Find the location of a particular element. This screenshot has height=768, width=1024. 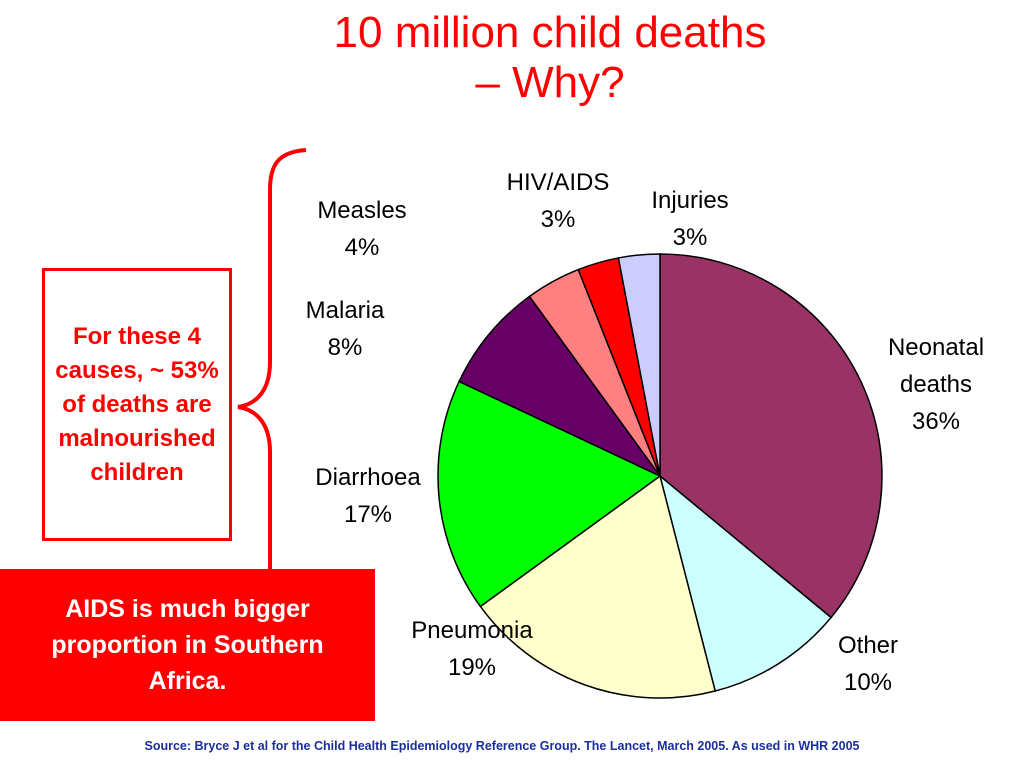

value-label-measles: 4% is located at coordinates (362, 247).